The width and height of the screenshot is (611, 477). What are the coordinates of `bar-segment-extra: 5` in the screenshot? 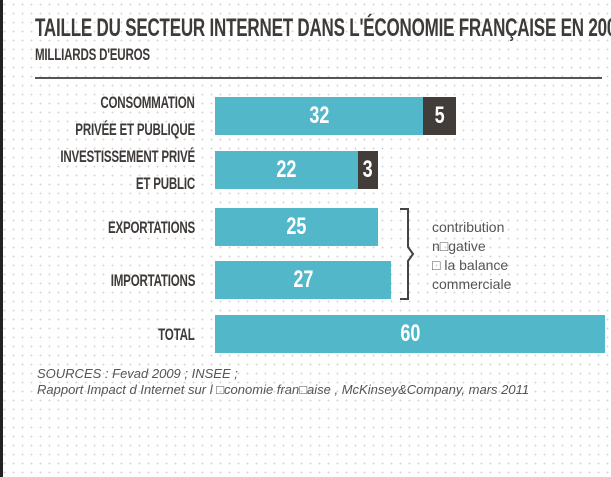 It's located at (439, 116).